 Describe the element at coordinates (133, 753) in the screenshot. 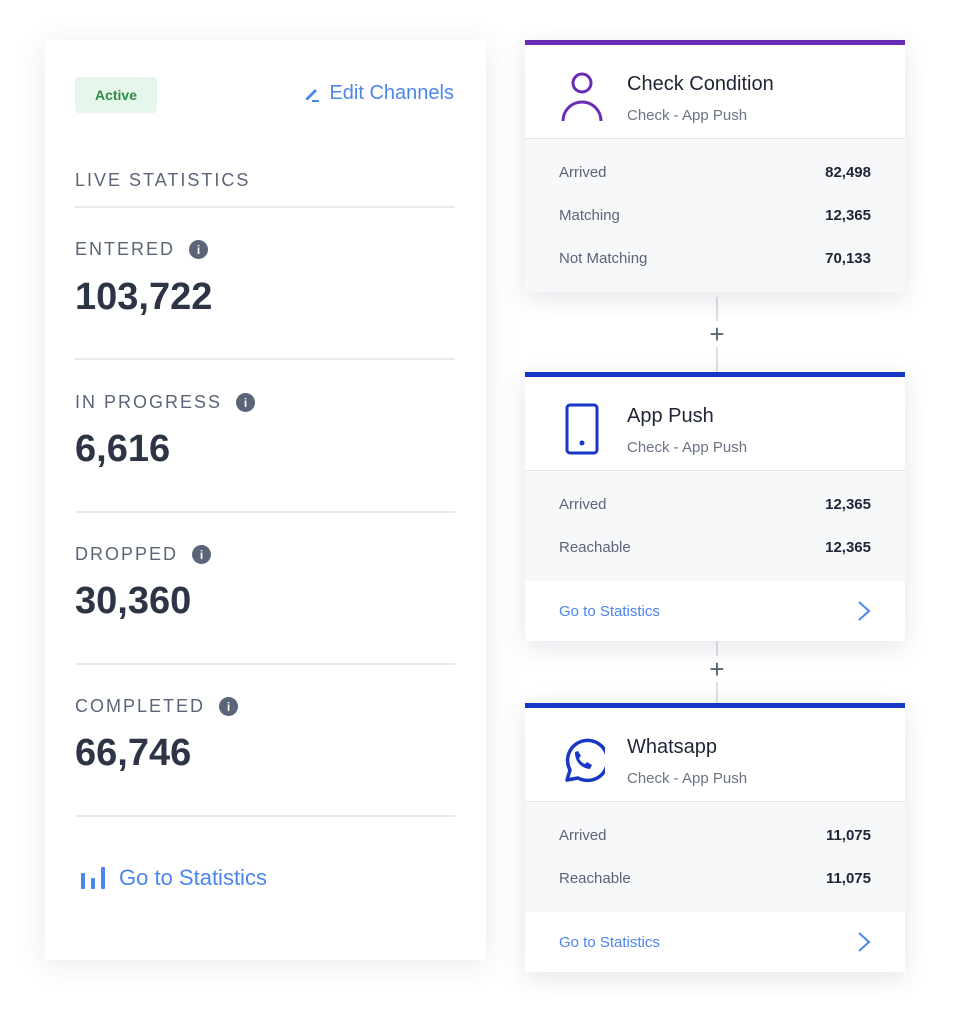

I see `stat-value-completed: 66,746` at that location.